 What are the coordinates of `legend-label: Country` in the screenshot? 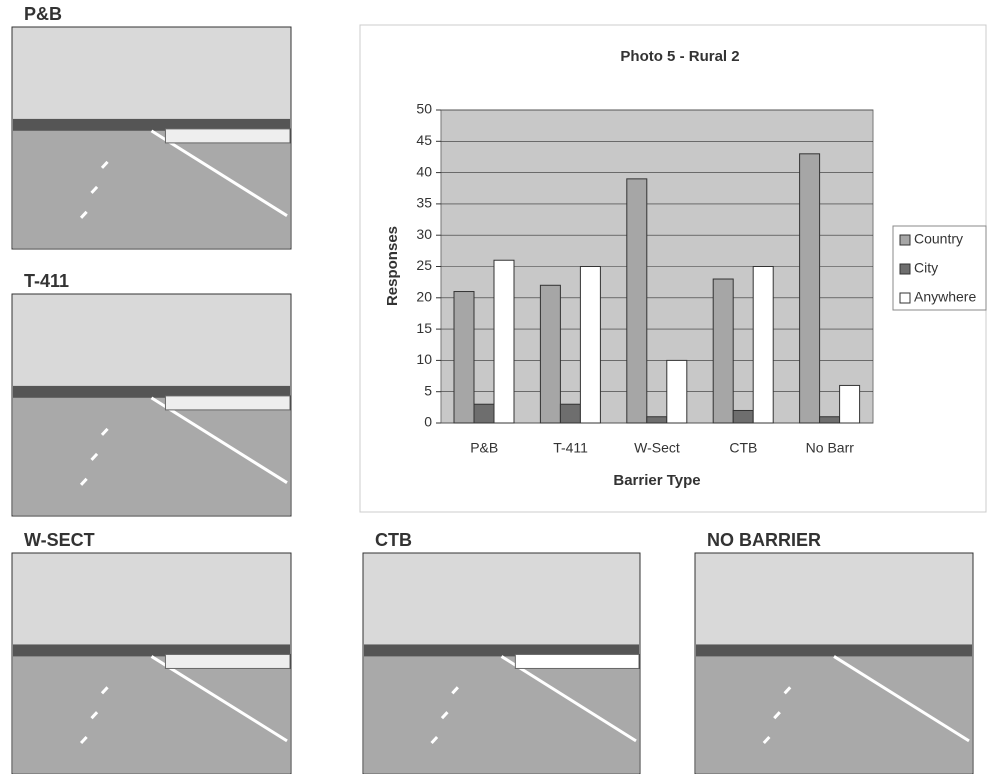 It's located at (938, 239).